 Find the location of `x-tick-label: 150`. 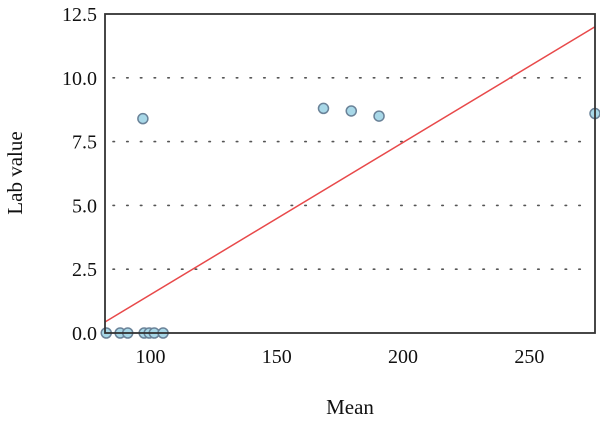

x-tick-label: 150 is located at coordinates (277, 357).